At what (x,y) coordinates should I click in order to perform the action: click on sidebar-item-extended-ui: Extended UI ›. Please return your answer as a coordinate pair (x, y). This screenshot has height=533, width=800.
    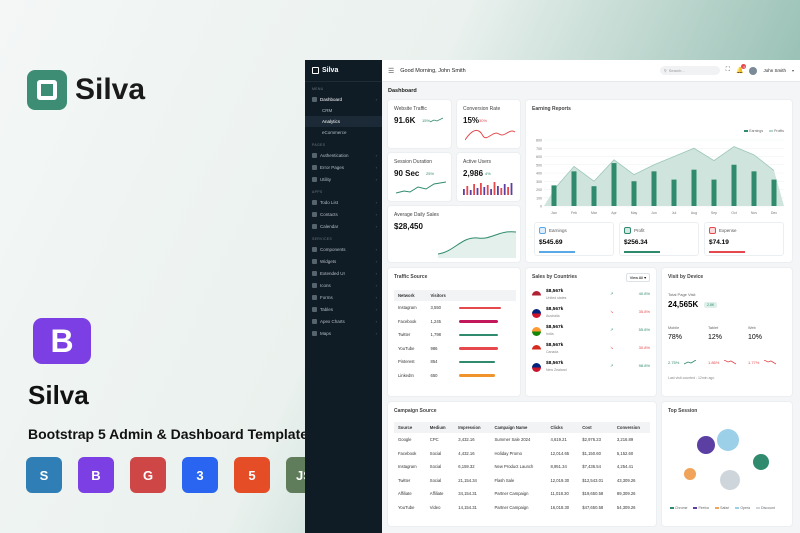
    Looking at the image, I should click on (343, 273).